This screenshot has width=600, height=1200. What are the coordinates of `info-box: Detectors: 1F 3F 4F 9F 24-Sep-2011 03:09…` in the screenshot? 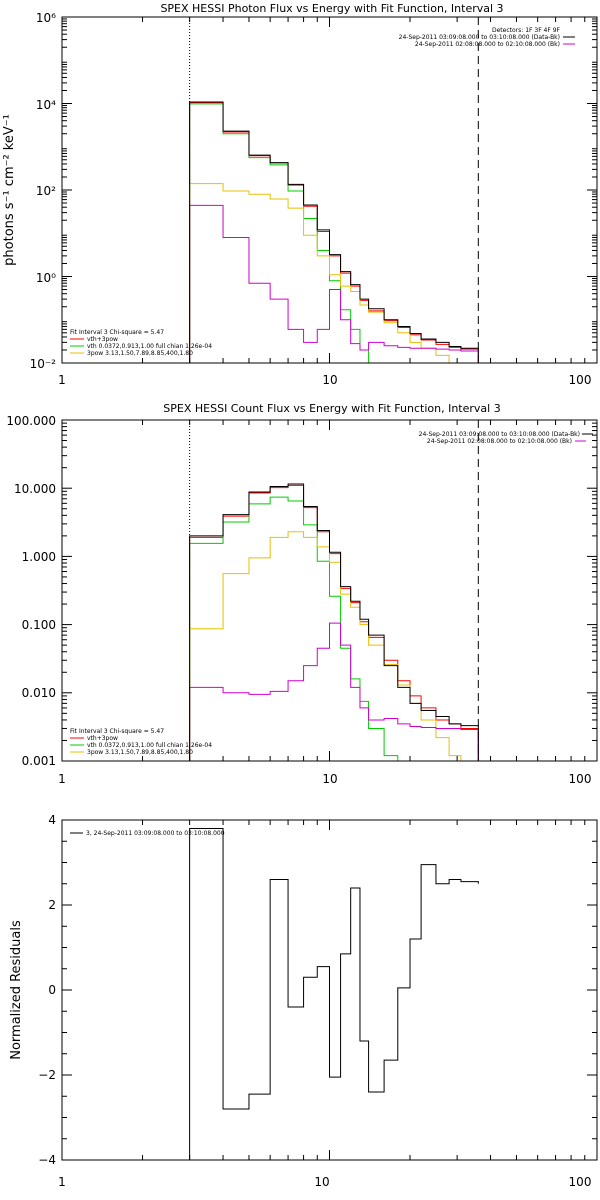 It's located at (487, 37).